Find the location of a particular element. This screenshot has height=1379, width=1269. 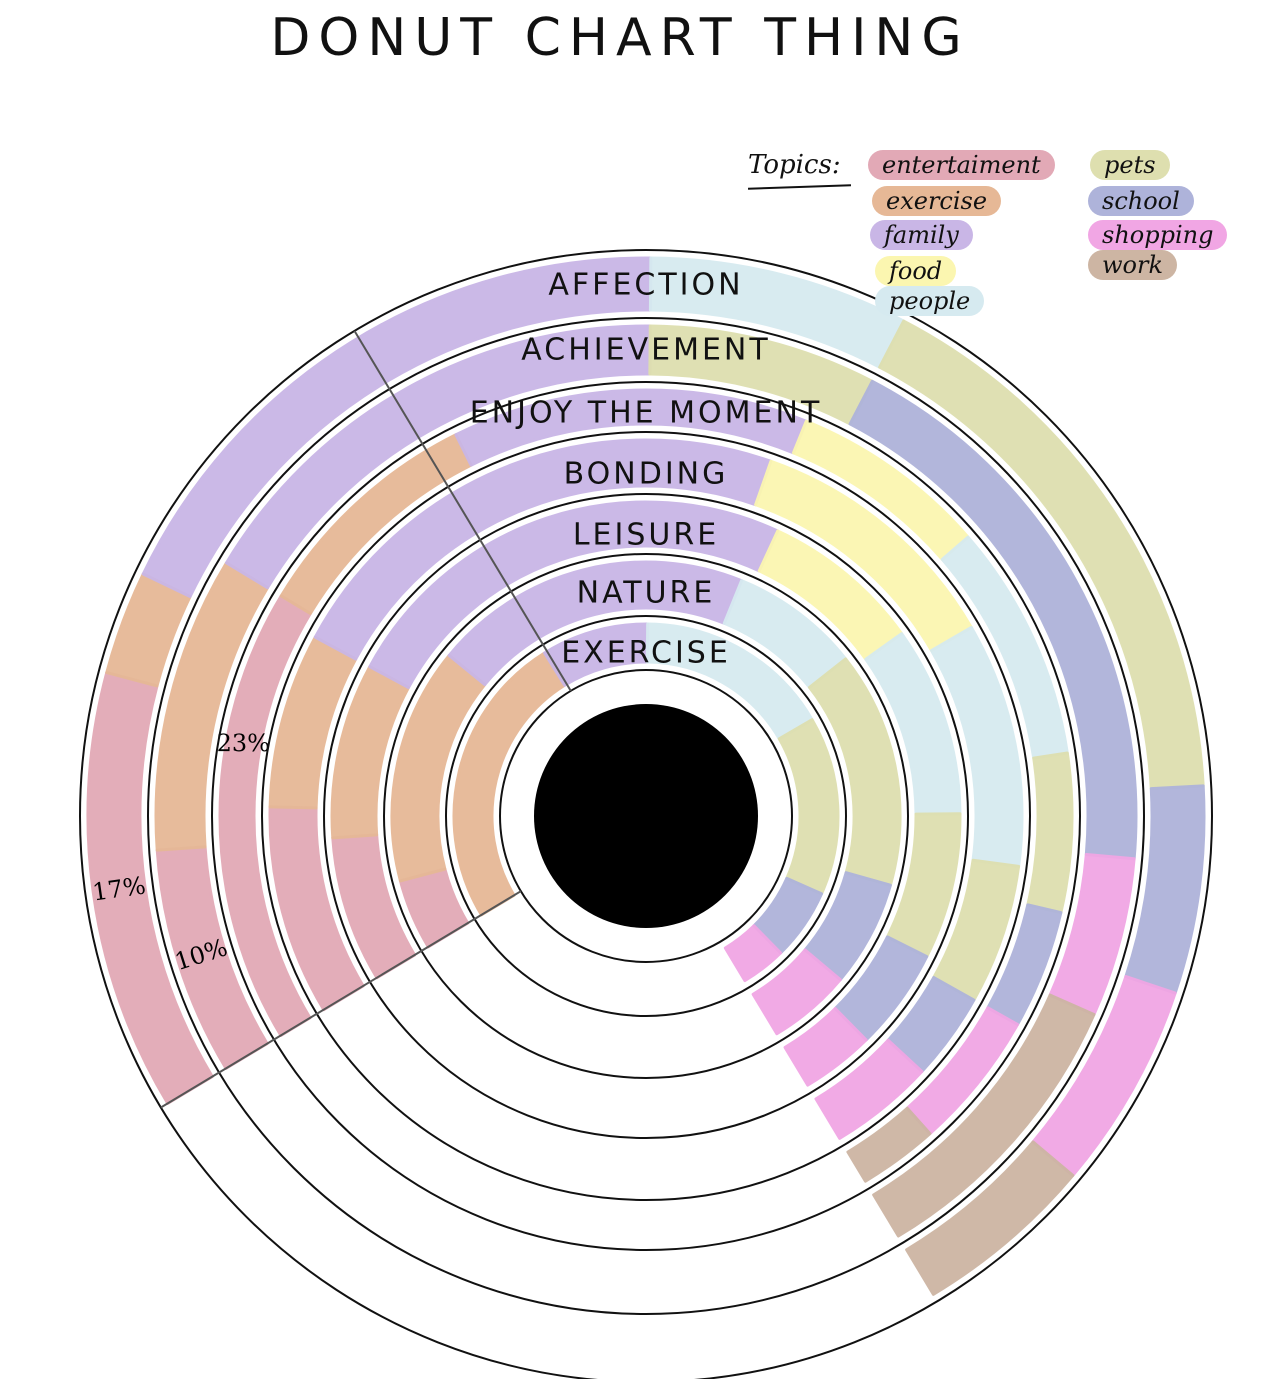

legend-item: pets is located at coordinates (1130, 165).